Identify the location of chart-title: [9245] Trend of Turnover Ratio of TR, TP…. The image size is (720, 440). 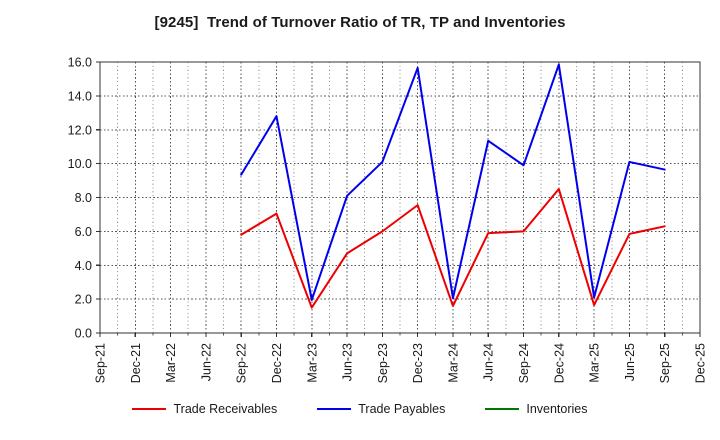
(360, 22).